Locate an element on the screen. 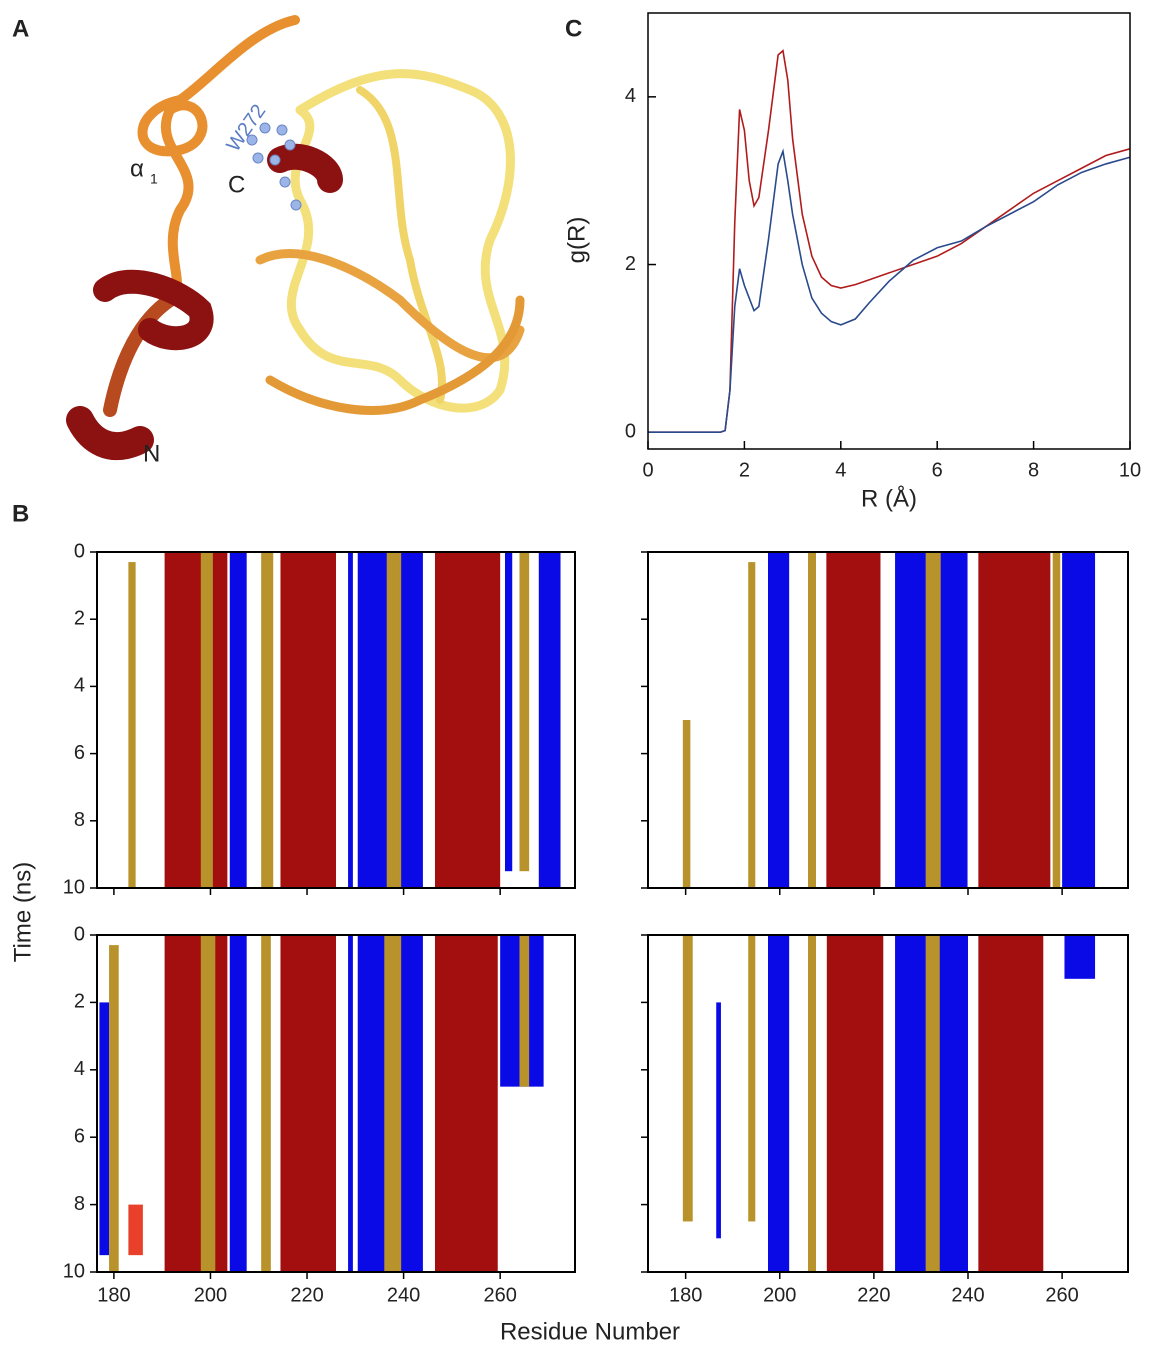 This screenshot has height=1353, width=1153. panel-label: B is located at coordinates (20, 513).